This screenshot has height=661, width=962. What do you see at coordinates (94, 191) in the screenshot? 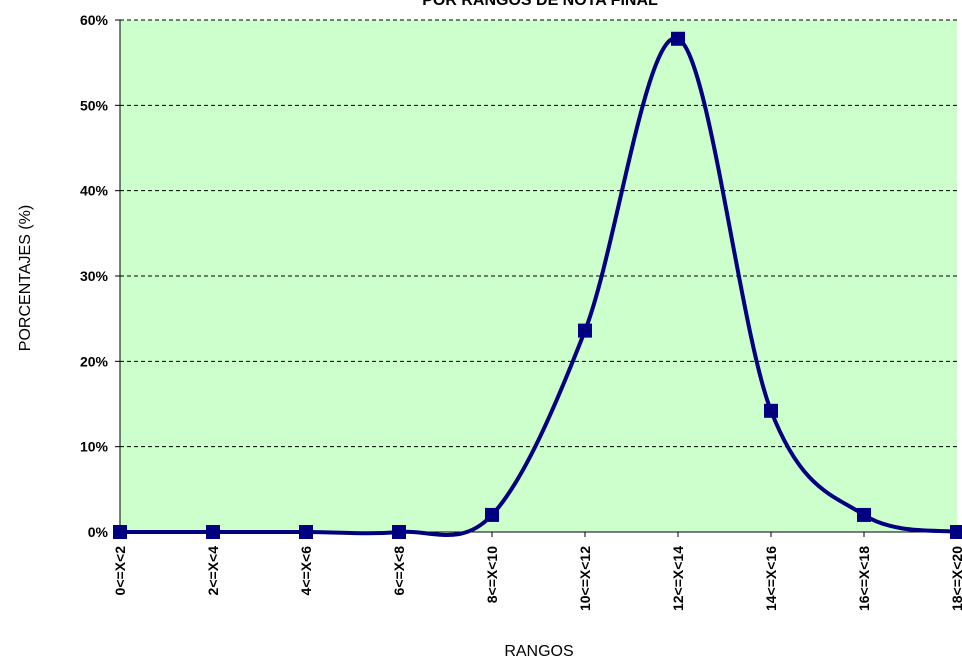
I see `y-tick-label: 40%` at bounding box center [94, 191].